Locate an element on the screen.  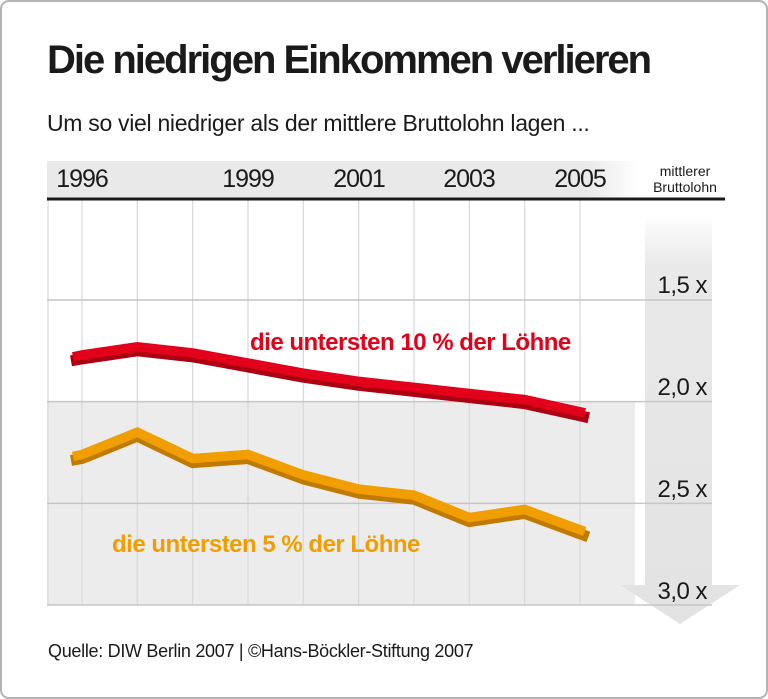
right-axis-header: mittlerer Bruttolohn is located at coordinates (685, 179).